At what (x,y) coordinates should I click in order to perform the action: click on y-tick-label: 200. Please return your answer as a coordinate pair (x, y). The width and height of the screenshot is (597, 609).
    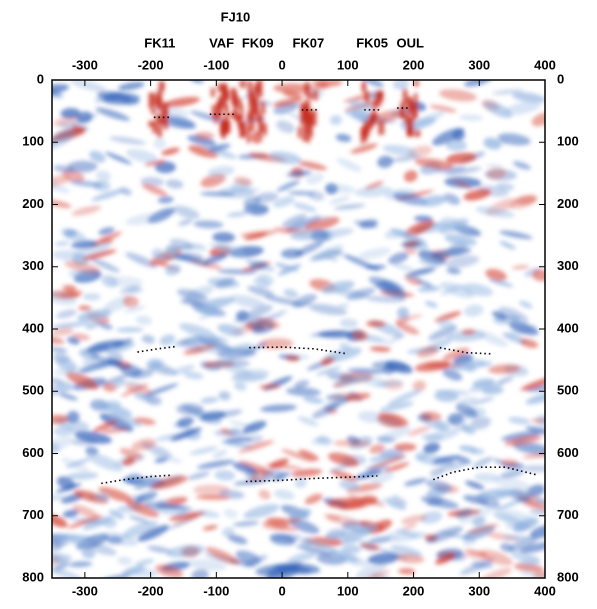
    Looking at the image, I should click on (568, 203).